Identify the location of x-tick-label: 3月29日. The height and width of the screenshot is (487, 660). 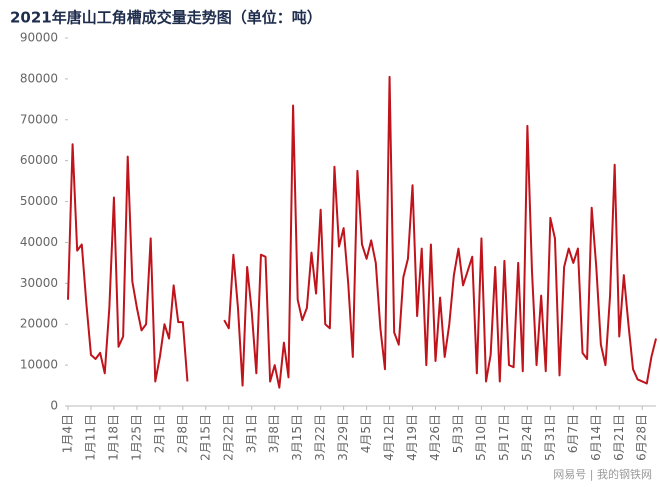
(343, 437).